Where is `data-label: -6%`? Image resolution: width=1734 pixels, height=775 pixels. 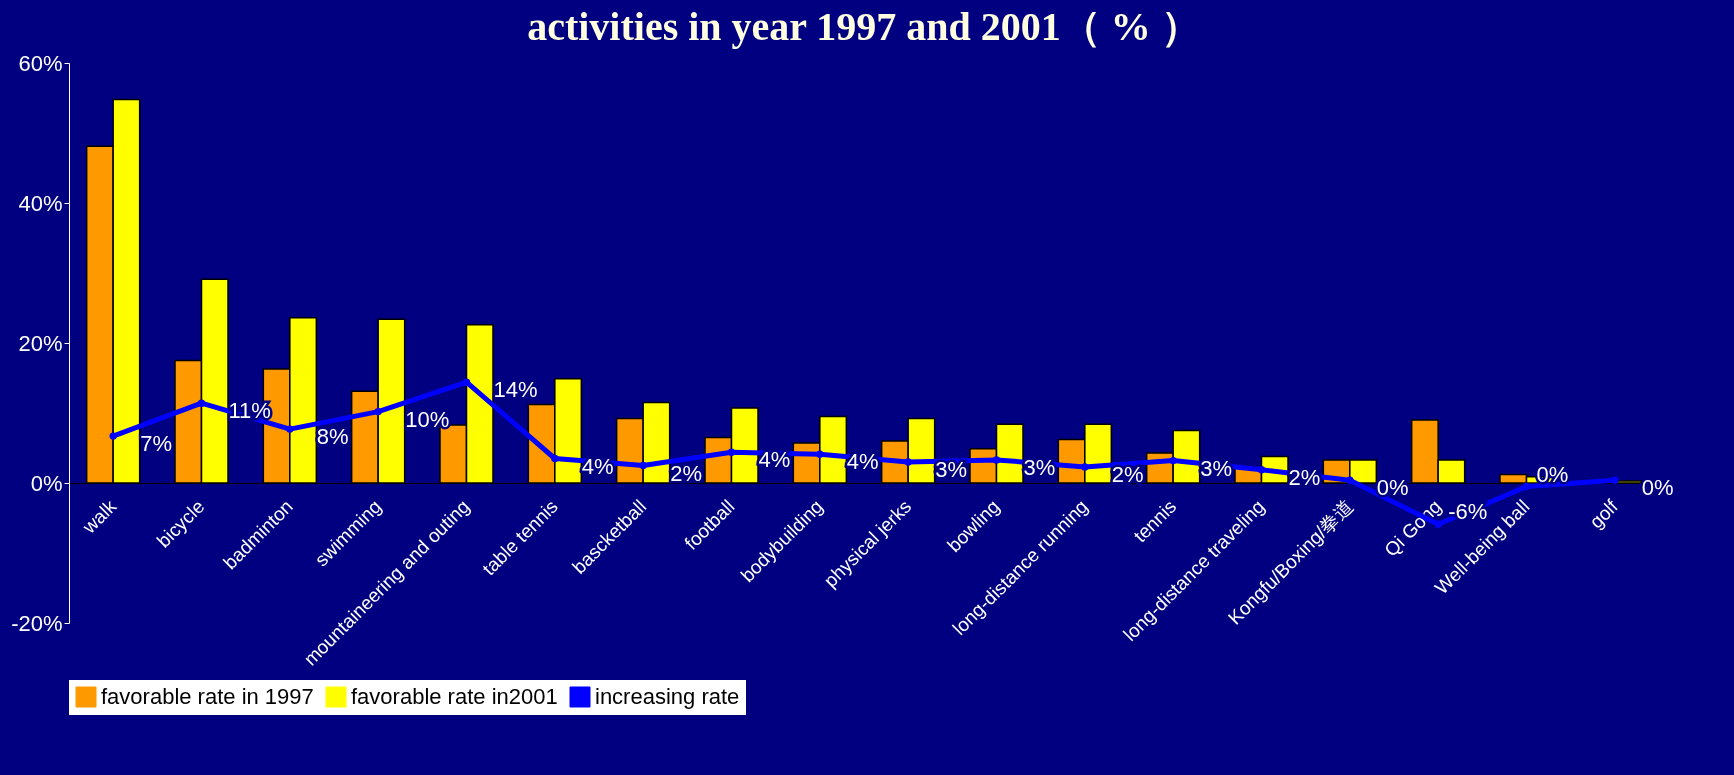 data-label: -6% is located at coordinates (1468, 512).